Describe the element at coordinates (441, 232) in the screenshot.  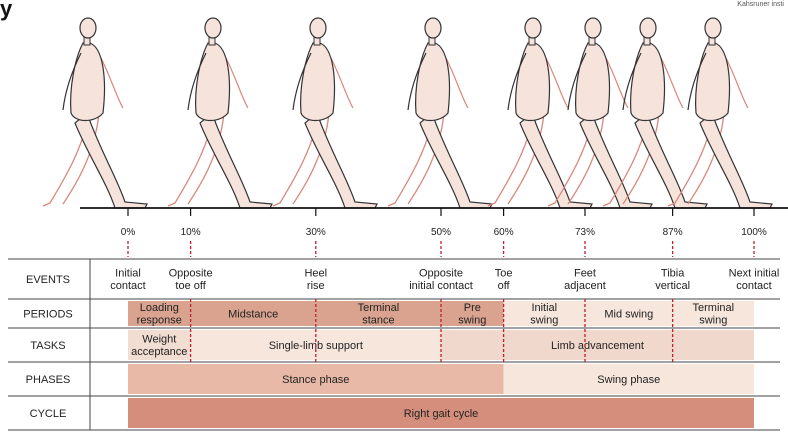
I see `percent-label: 50%` at that location.